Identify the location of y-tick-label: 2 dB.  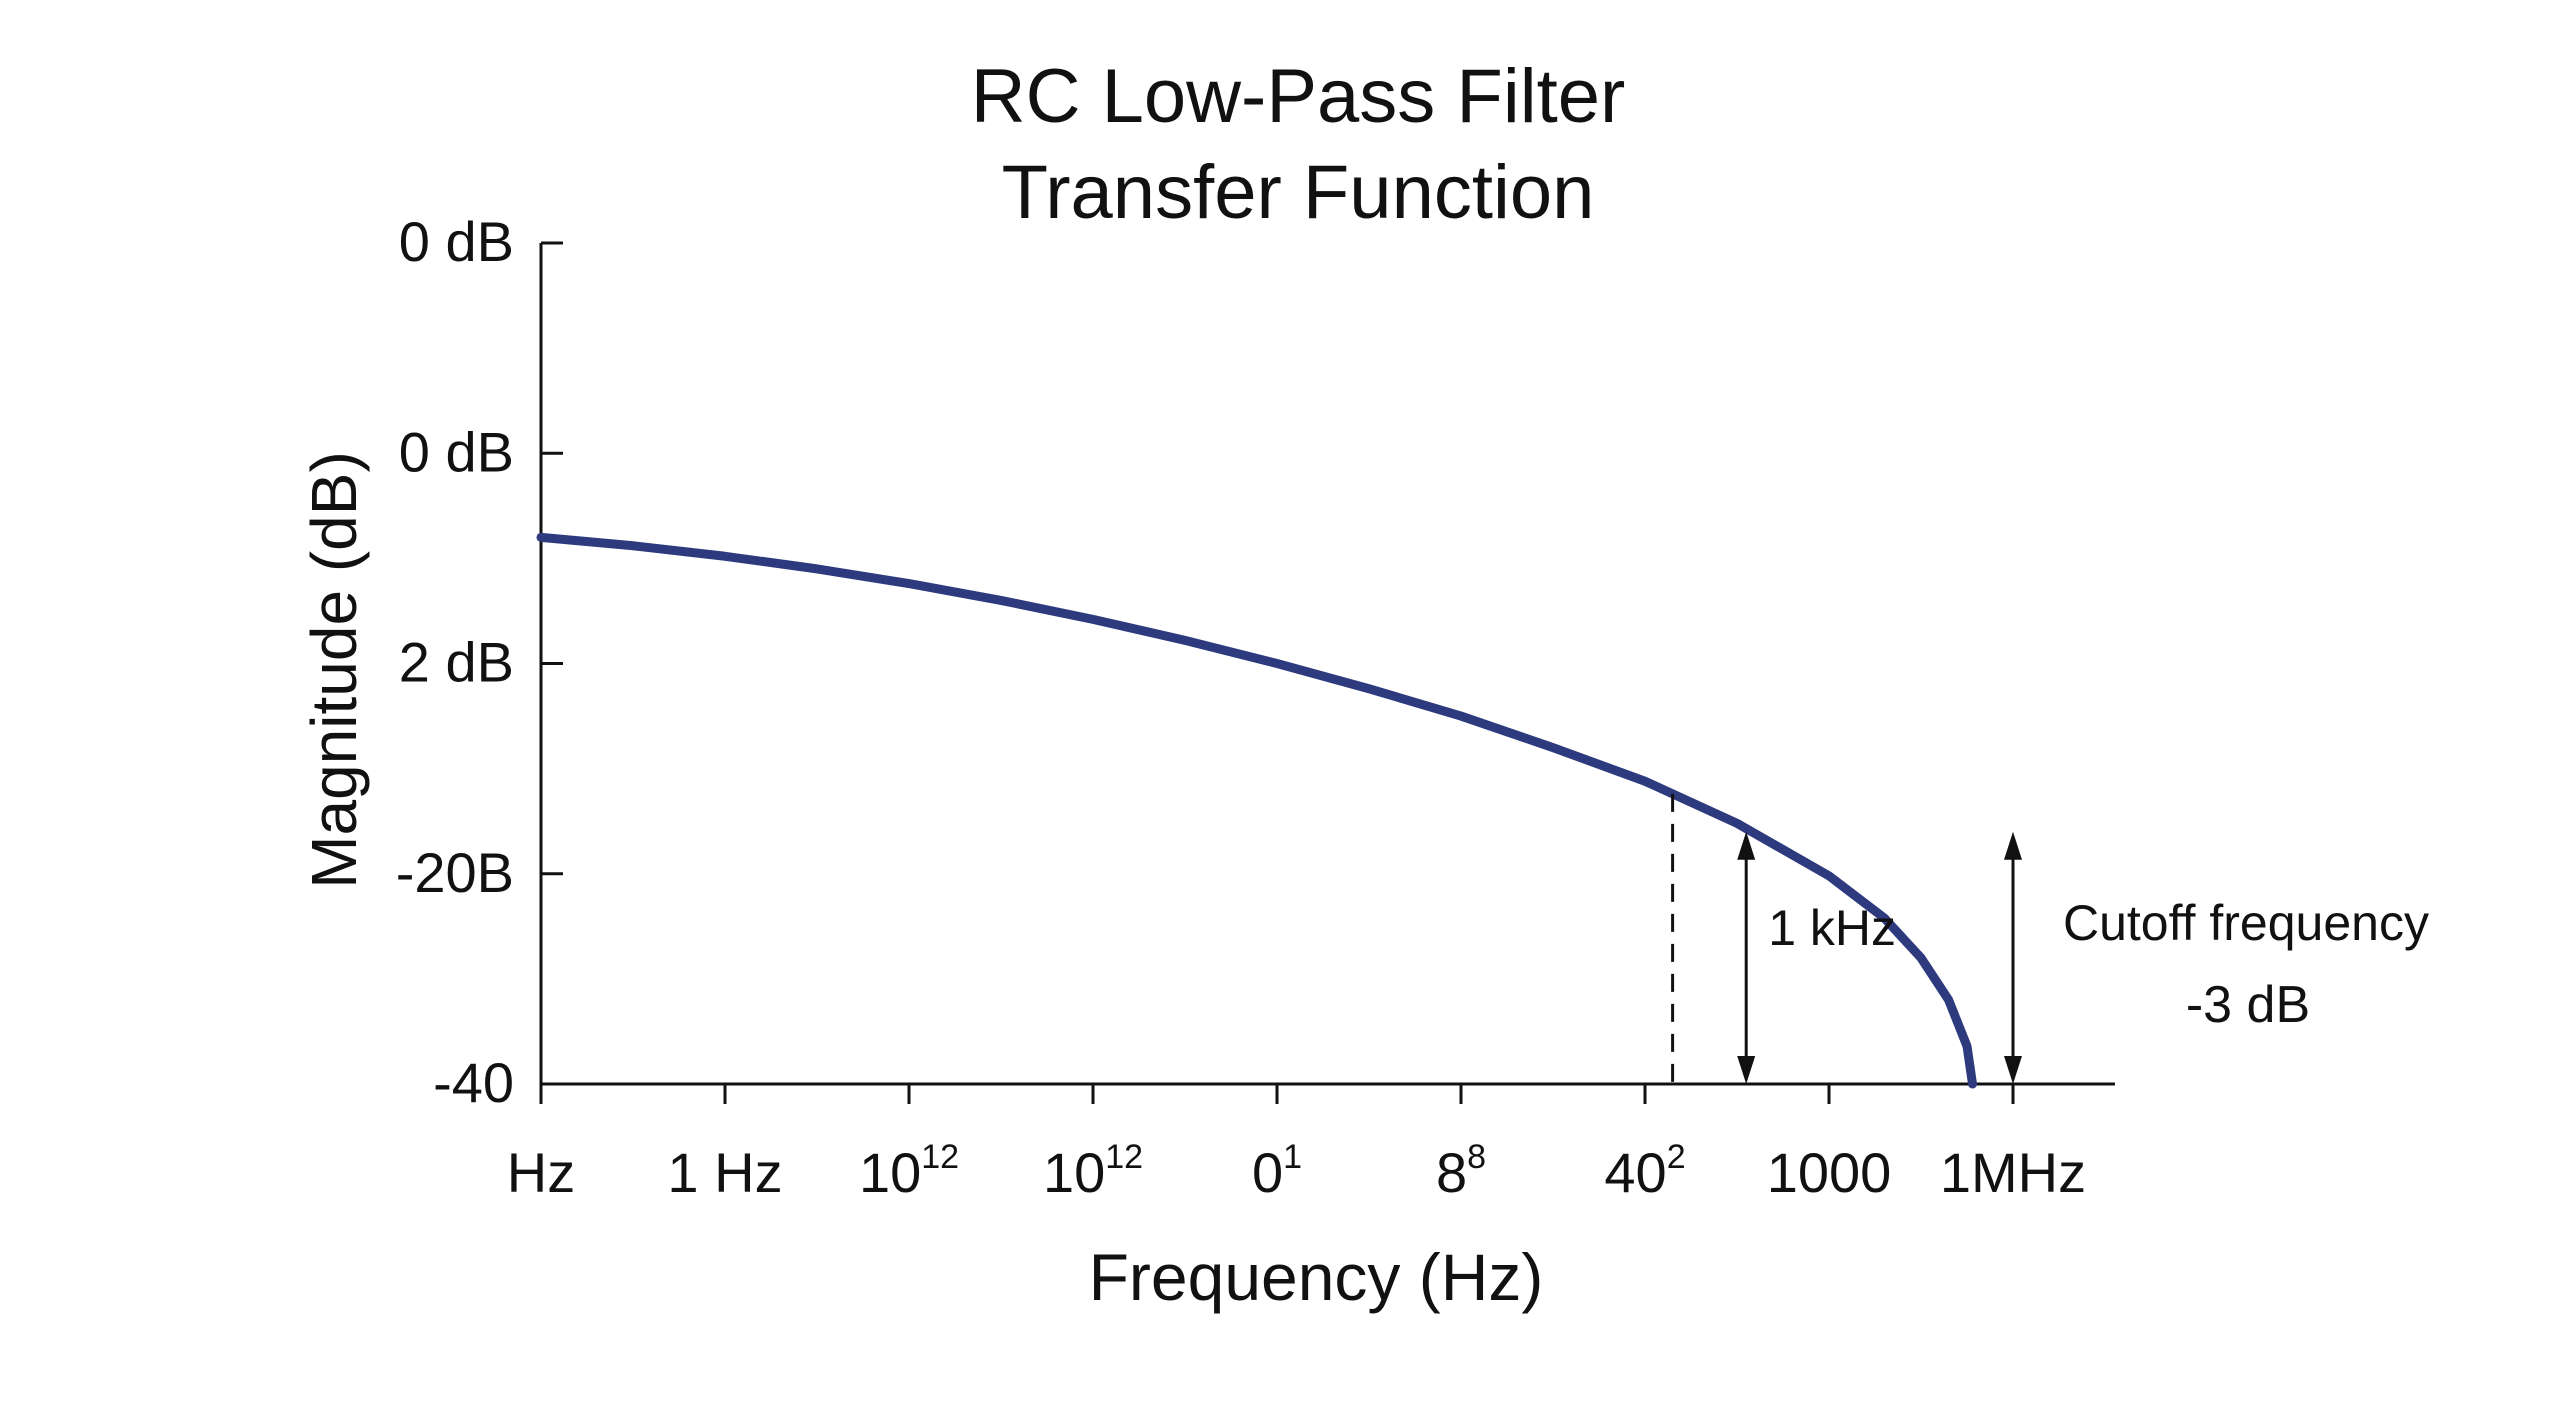
(456, 662).